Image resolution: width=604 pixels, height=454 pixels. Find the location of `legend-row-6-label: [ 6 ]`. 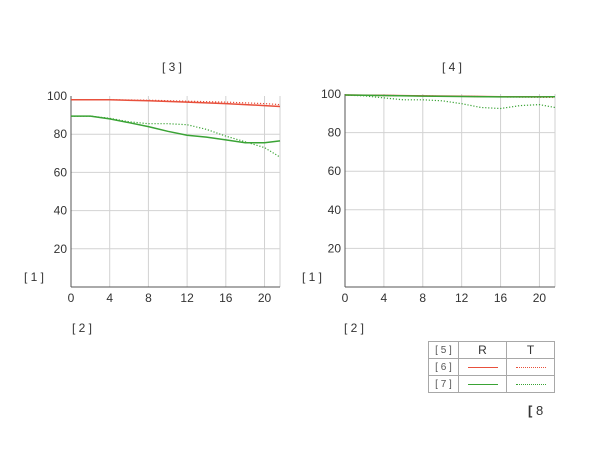

legend-row-6-label: [ 6 ] is located at coordinates (443, 367).